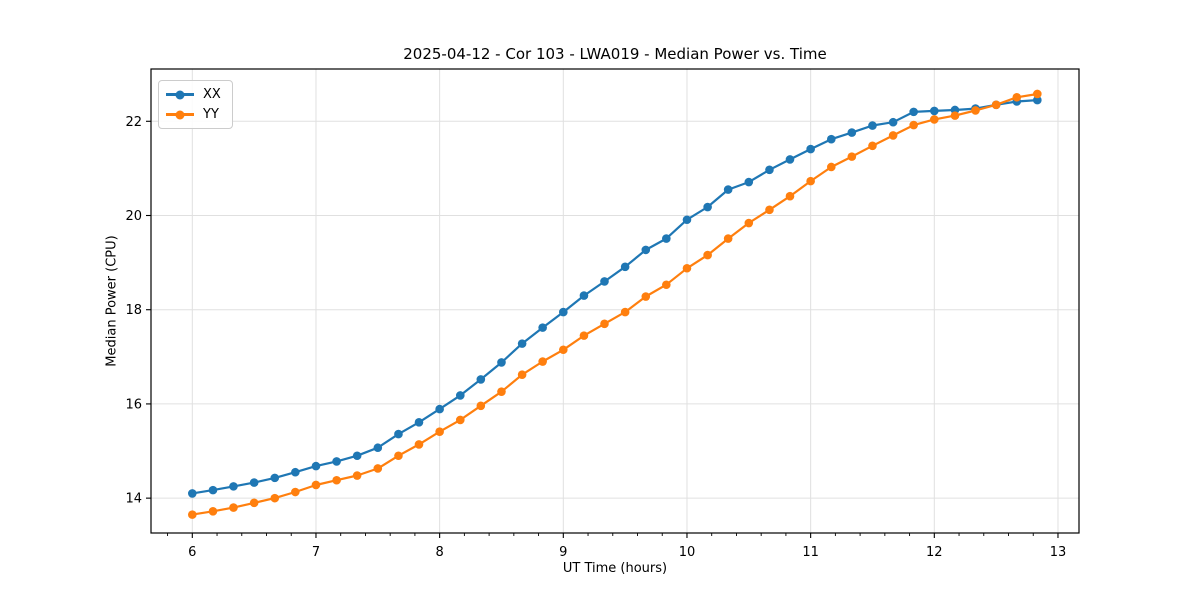 This screenshot has width=1200, height=600. What do you see at coordinates (1058, 552) in the screenshot?
I see `x-tick-label: 13` at bounding box center [1058, 552].